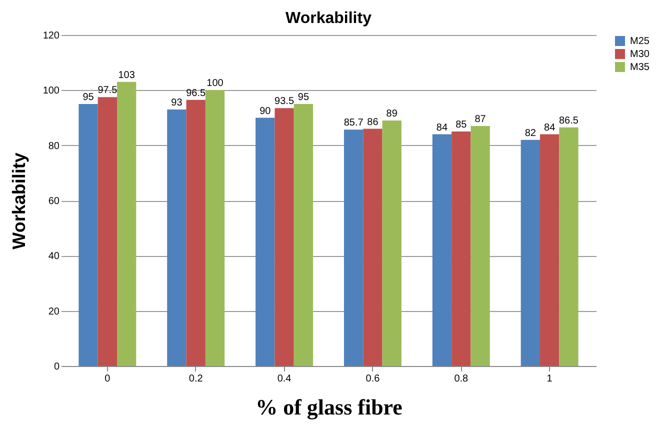  What do you see at coordinates (54, 256) in the screenshot?
I see `y-tick-label: 40` at bounding box center [54, 256].